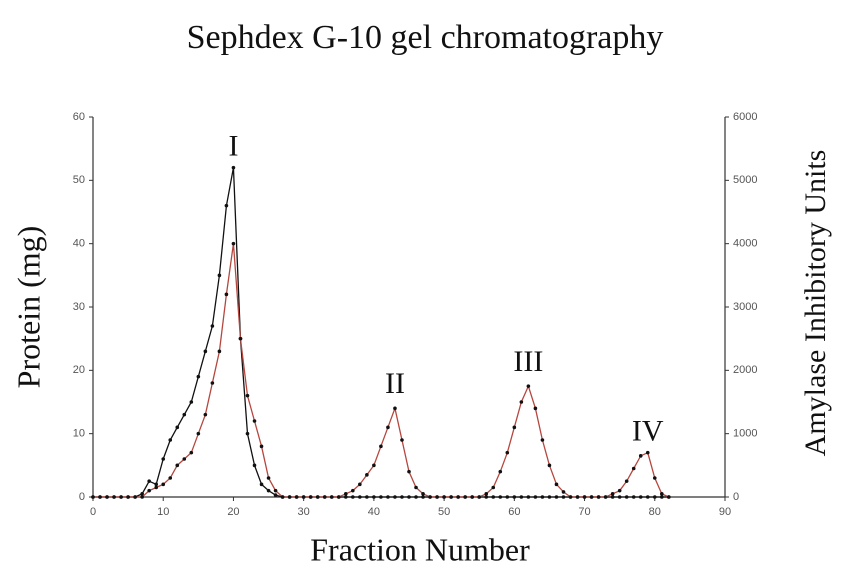  Describe the element at coordinates (233, 146) in the screenshot. I see `peak-label: I` at that location.